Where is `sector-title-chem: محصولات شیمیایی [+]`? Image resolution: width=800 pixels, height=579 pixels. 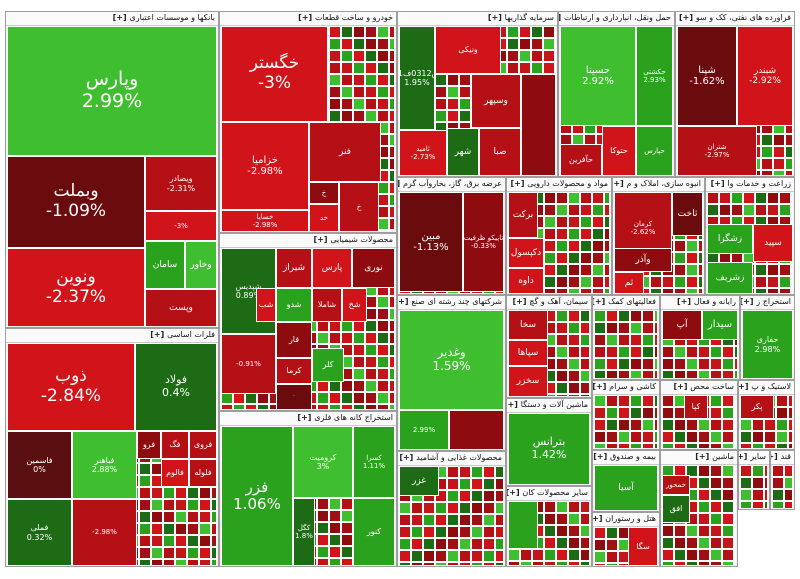 sector-title-chem: محصولات شیمیایی [+] is located at coordinates (308, 241).